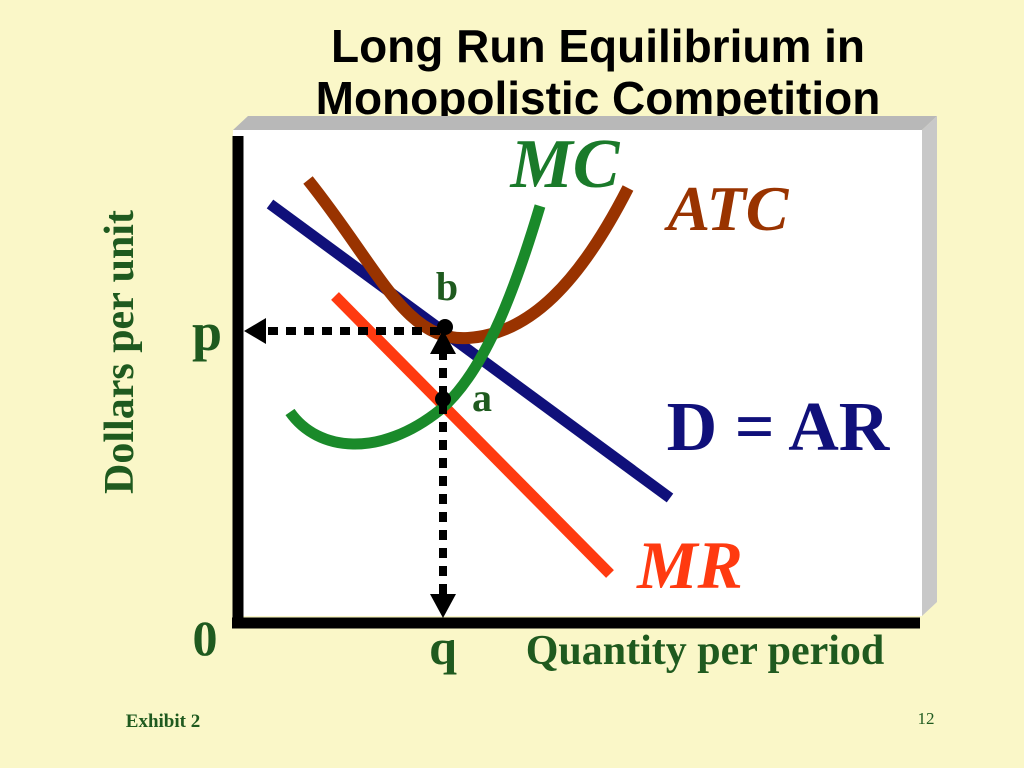 The width and height of the screenshot is (1024, 768). I want to click on y-axis-label: Dollars per unit, so click(120, 352).